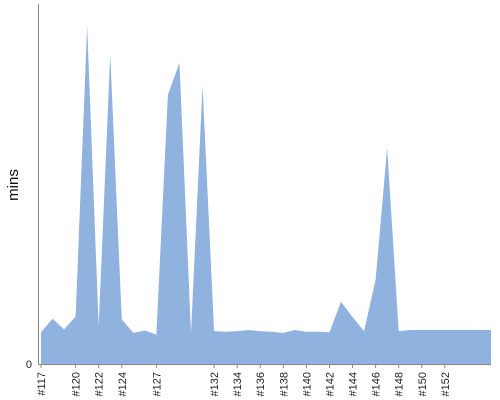  I want to click on x-tick-label: #127, so click(157, 384).